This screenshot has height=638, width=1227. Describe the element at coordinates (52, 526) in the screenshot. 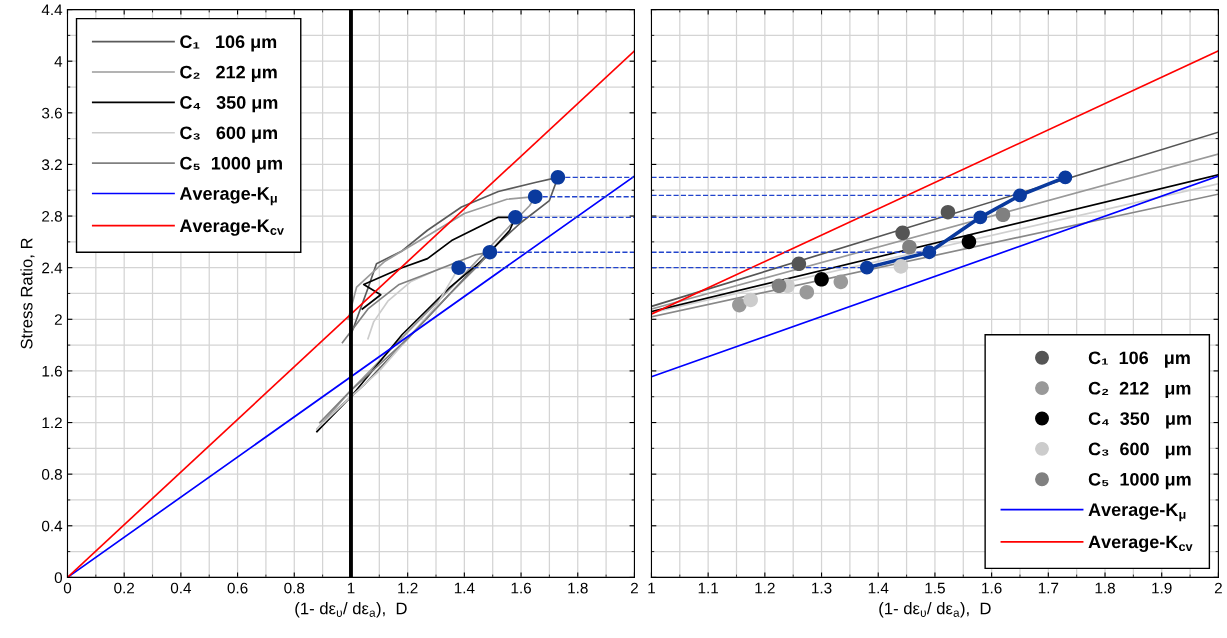

I see `y-tick-label: 0.4` at that location.